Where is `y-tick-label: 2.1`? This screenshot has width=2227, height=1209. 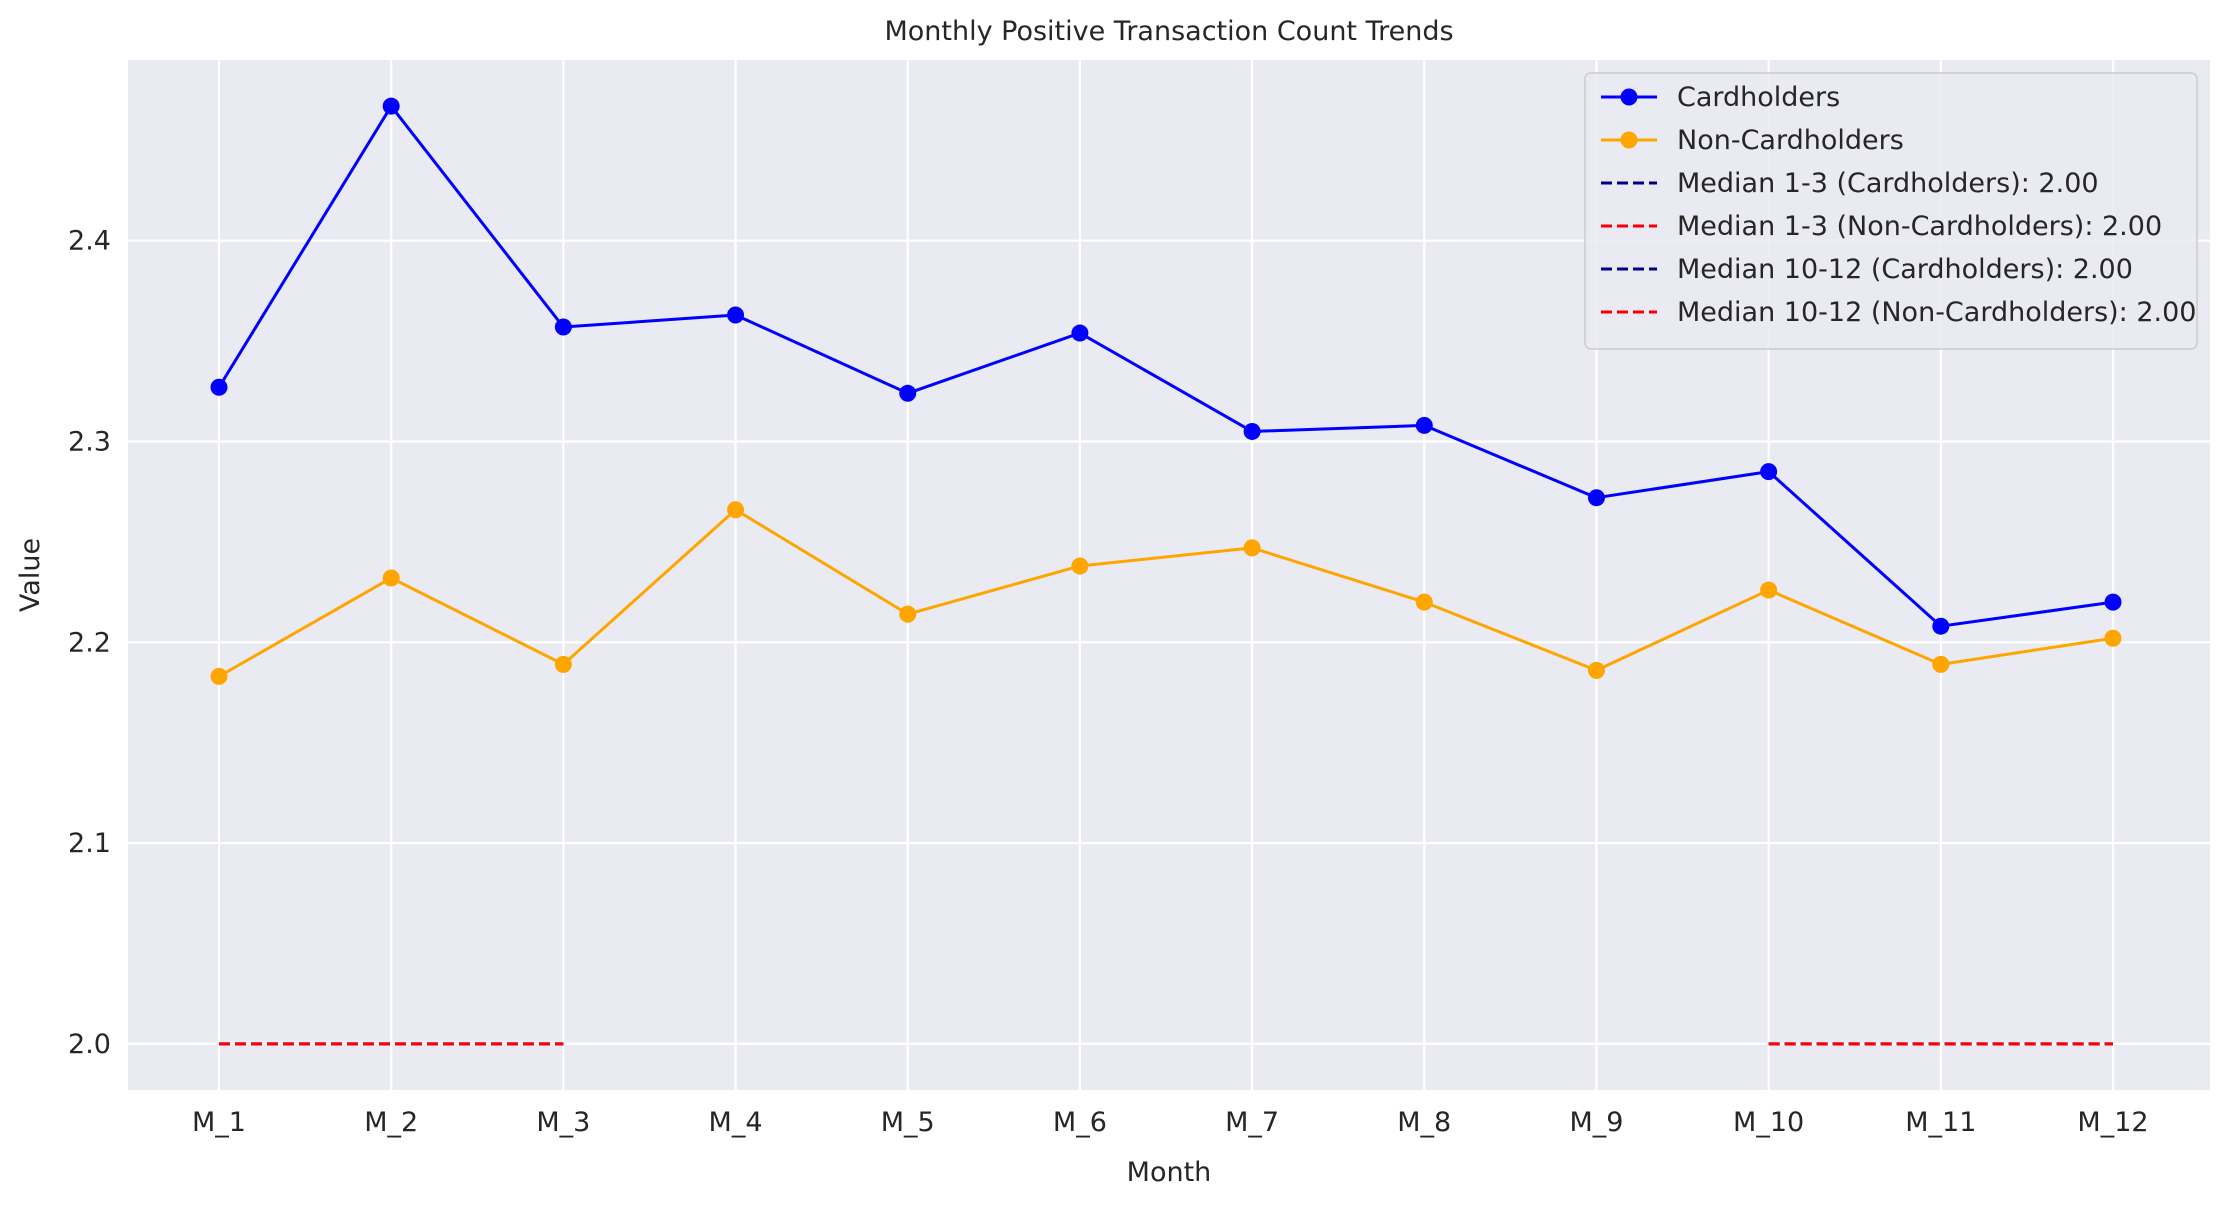
y-tick-label: 2.1 is located at coordinates (89, 843).